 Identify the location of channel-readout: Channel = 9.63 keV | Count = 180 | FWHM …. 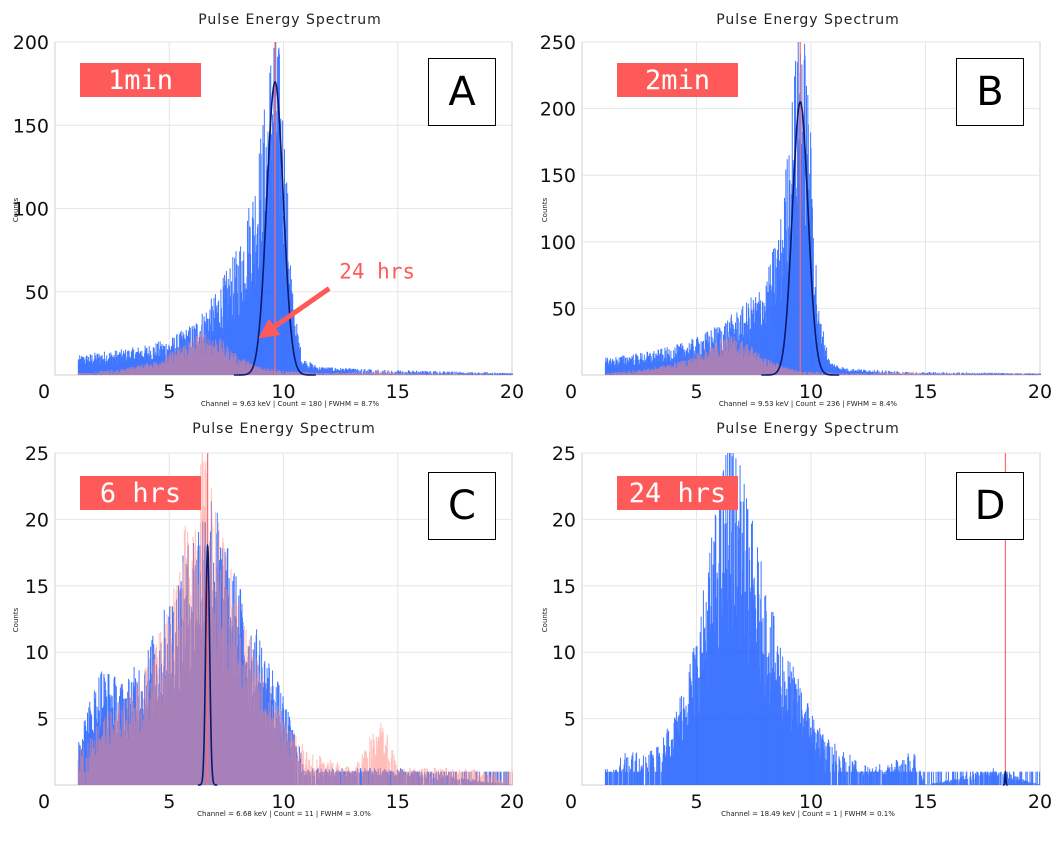
(290, 404).